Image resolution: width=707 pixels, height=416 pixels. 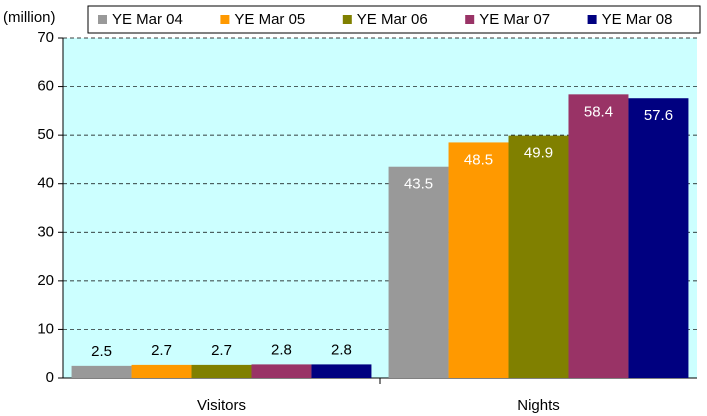 I want to click on legend-box, so click(x=394, y=19).